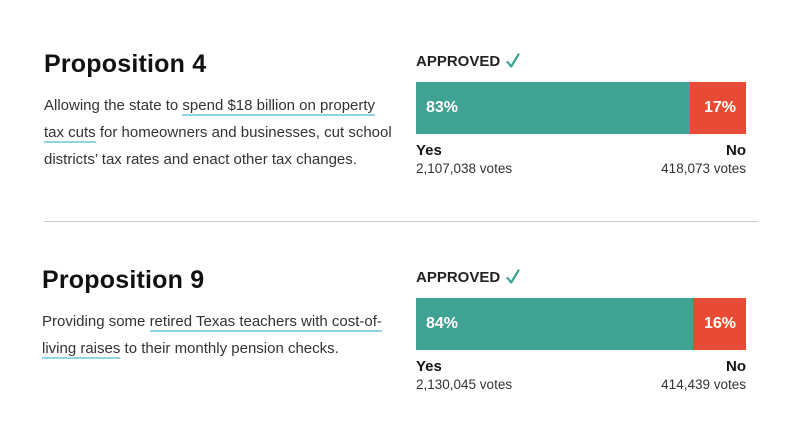 Image resolution: width=800 pixels, height=439 pixels. Describe the element at coordinates (703, 168) in the screenshot. I see `no-votes: 418,073 votes` at that location.